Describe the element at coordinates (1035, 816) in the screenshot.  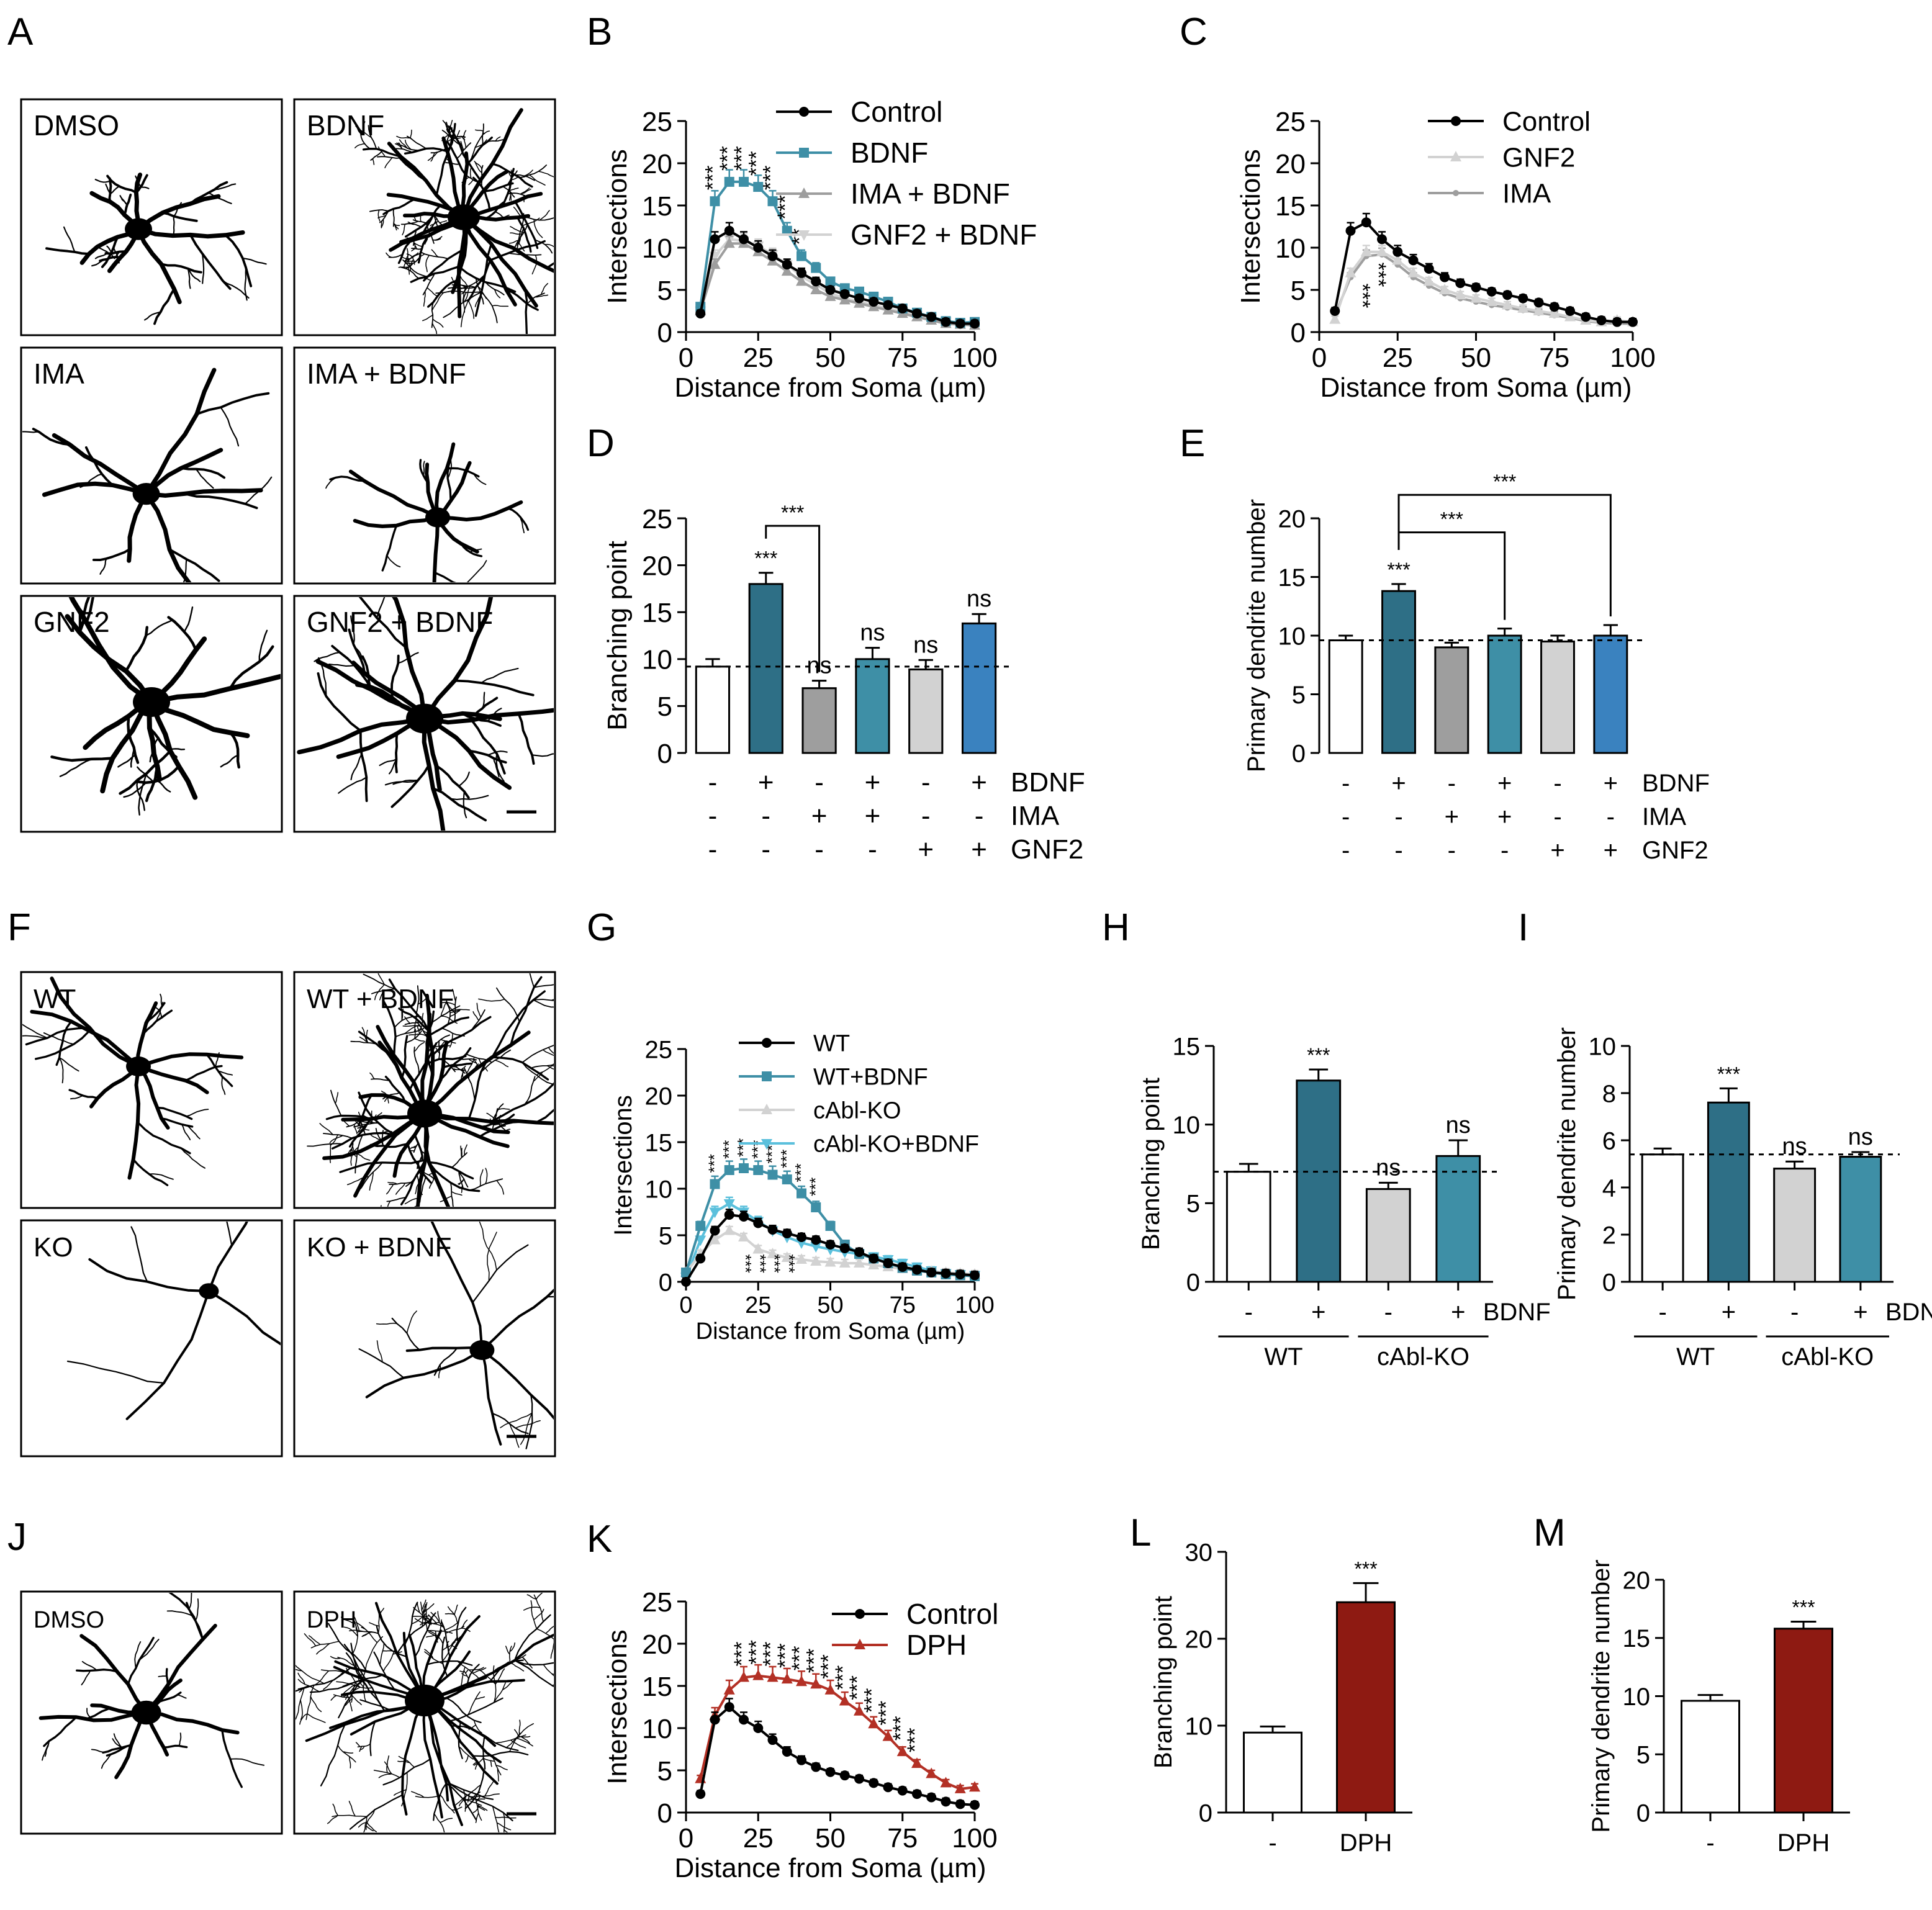
I see `factor-label: IMA` at that location.